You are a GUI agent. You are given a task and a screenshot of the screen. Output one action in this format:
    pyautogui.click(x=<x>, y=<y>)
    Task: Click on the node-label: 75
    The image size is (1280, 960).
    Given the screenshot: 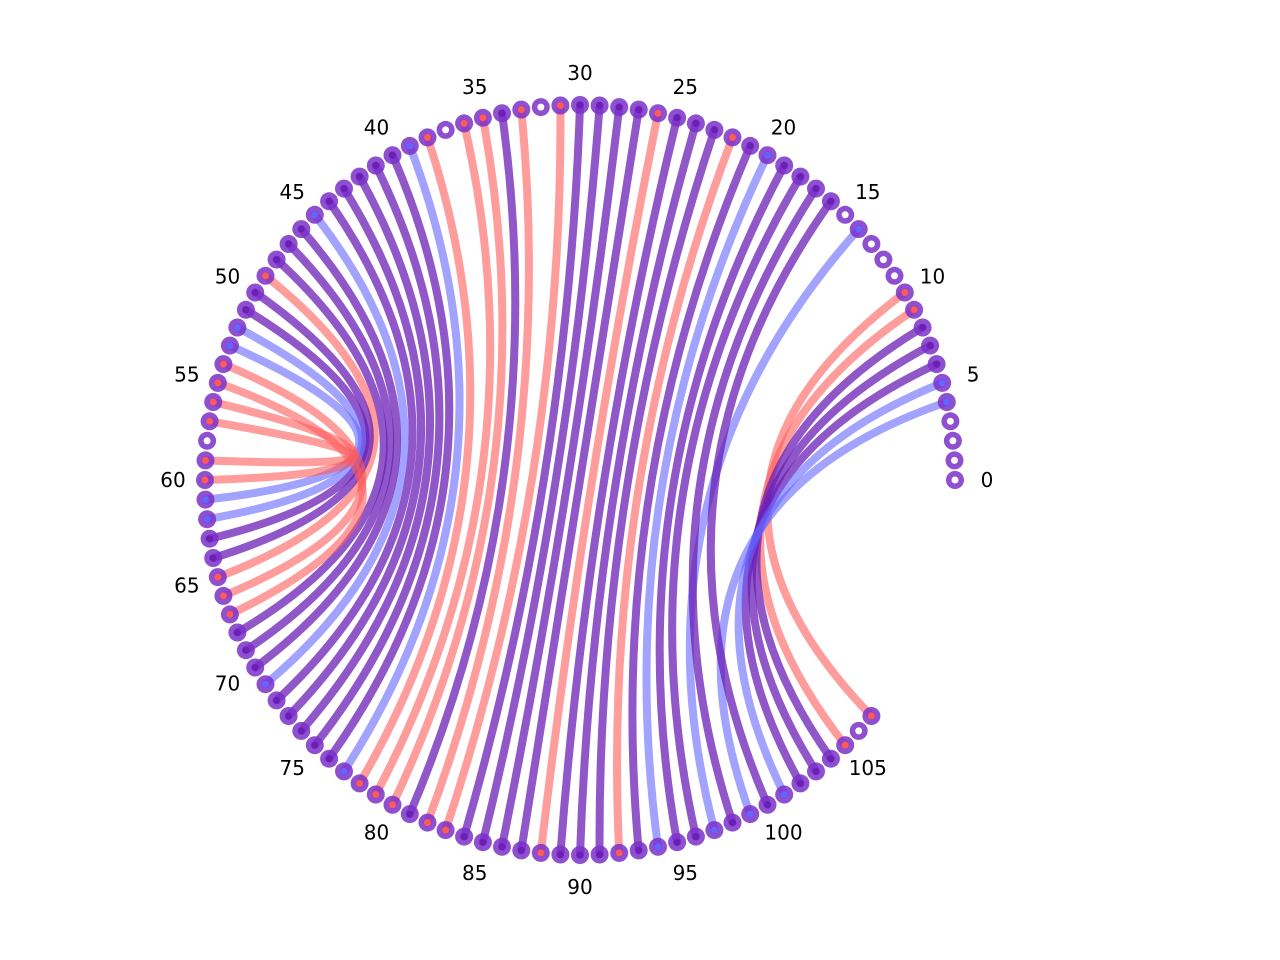 What is the action you would take?
    pyautogui.click(x=291, y=768)
    